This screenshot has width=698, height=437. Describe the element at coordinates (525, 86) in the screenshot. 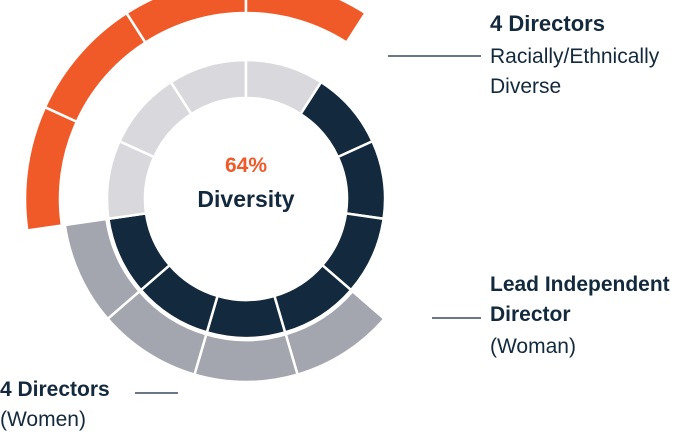

I see `racial-diversity-line-2: Diverse` at that location.